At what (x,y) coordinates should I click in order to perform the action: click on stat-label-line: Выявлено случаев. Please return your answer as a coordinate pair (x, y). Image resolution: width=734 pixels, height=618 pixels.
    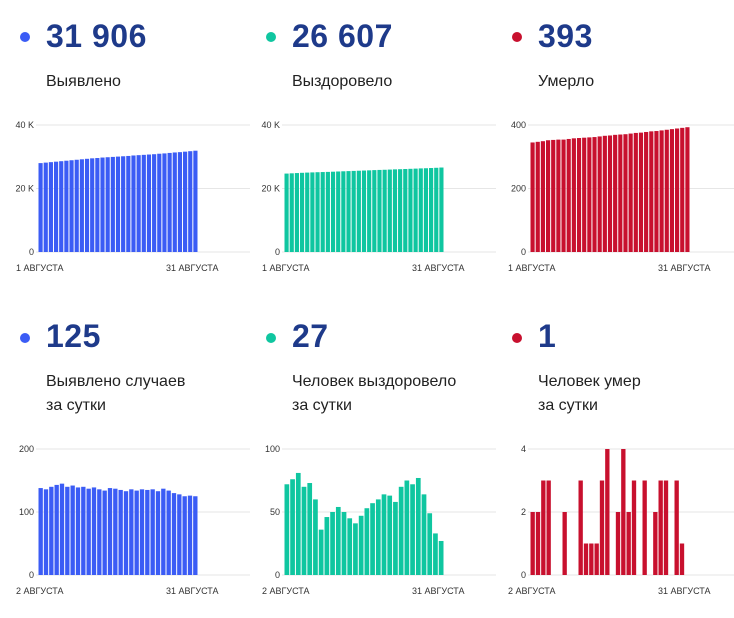
    Looking at the image, I should click on (116, 381).